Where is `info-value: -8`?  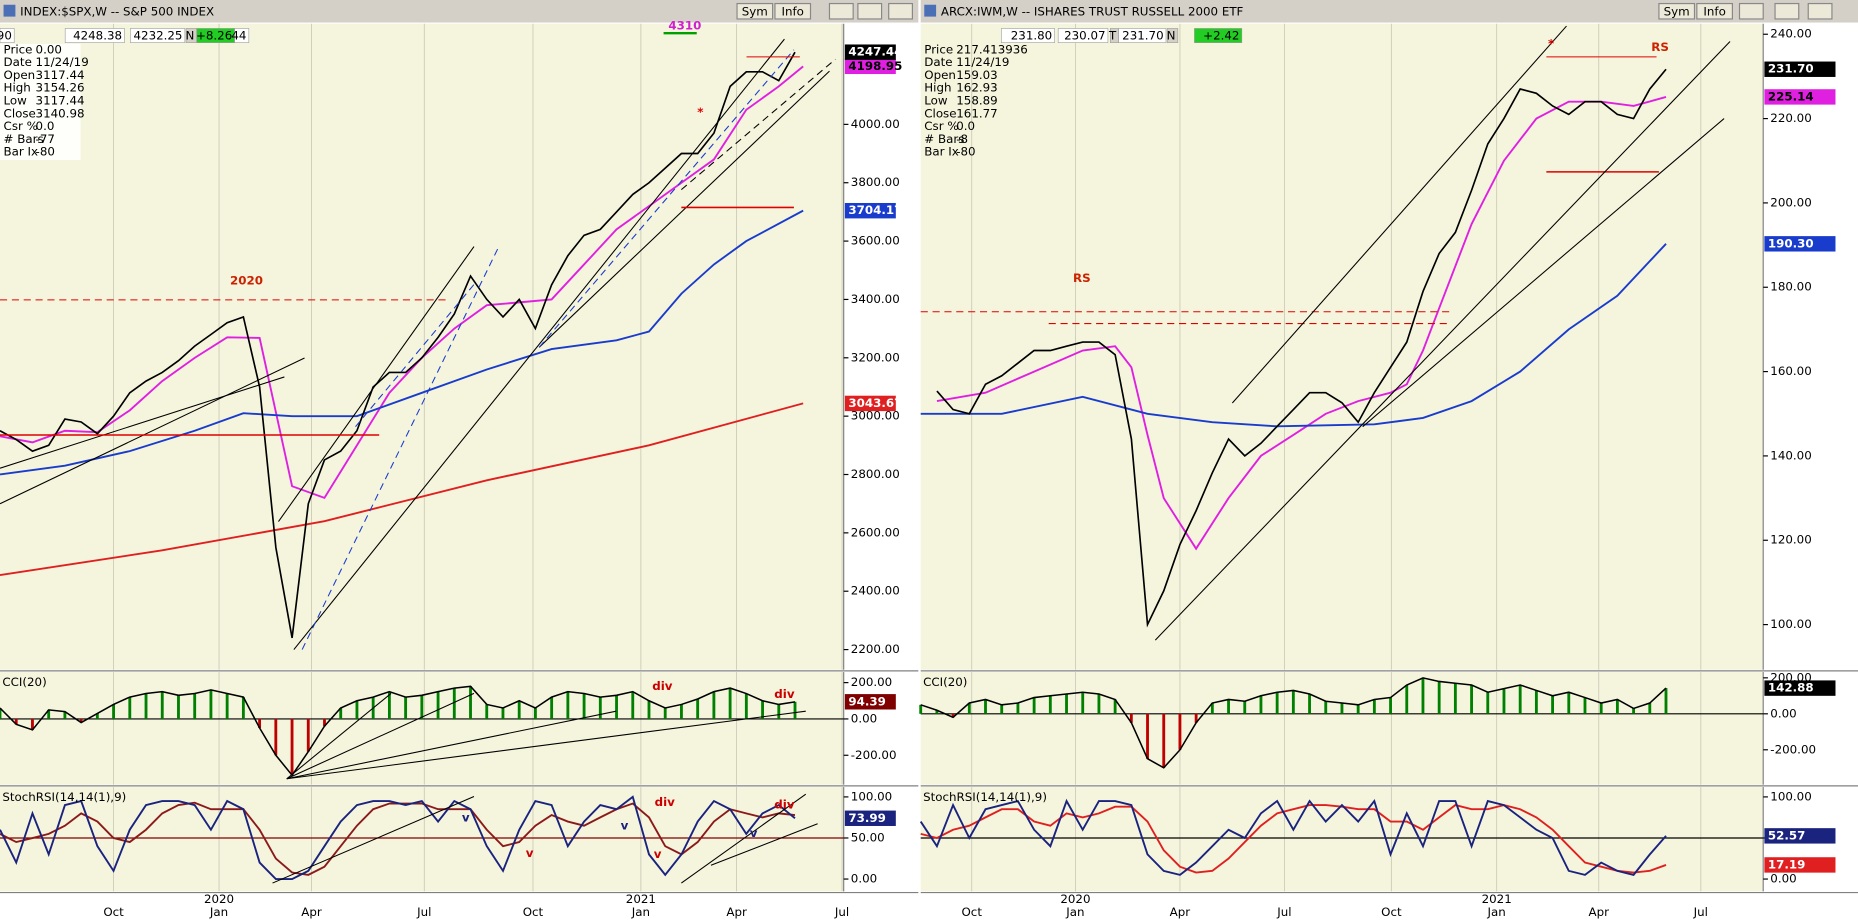 info-value: -8 is located at coordinates (962, 139).